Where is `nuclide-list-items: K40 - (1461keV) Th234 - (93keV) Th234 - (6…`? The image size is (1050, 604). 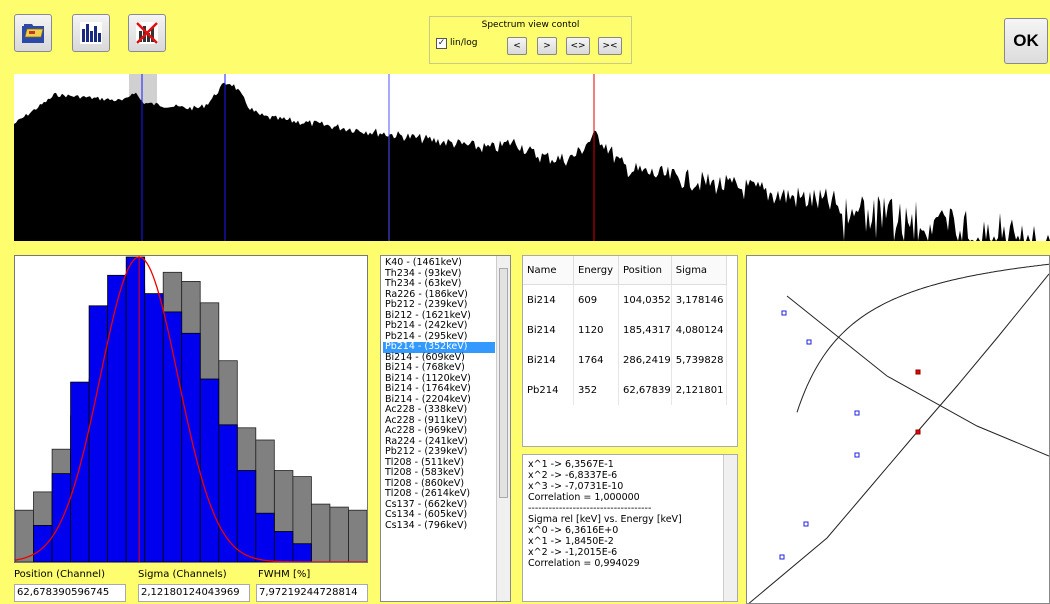 nuclide-list-items: K40 - (1461keV) Th234 - (93keV) Th234 - (6… is located at coordinates (439, 394).